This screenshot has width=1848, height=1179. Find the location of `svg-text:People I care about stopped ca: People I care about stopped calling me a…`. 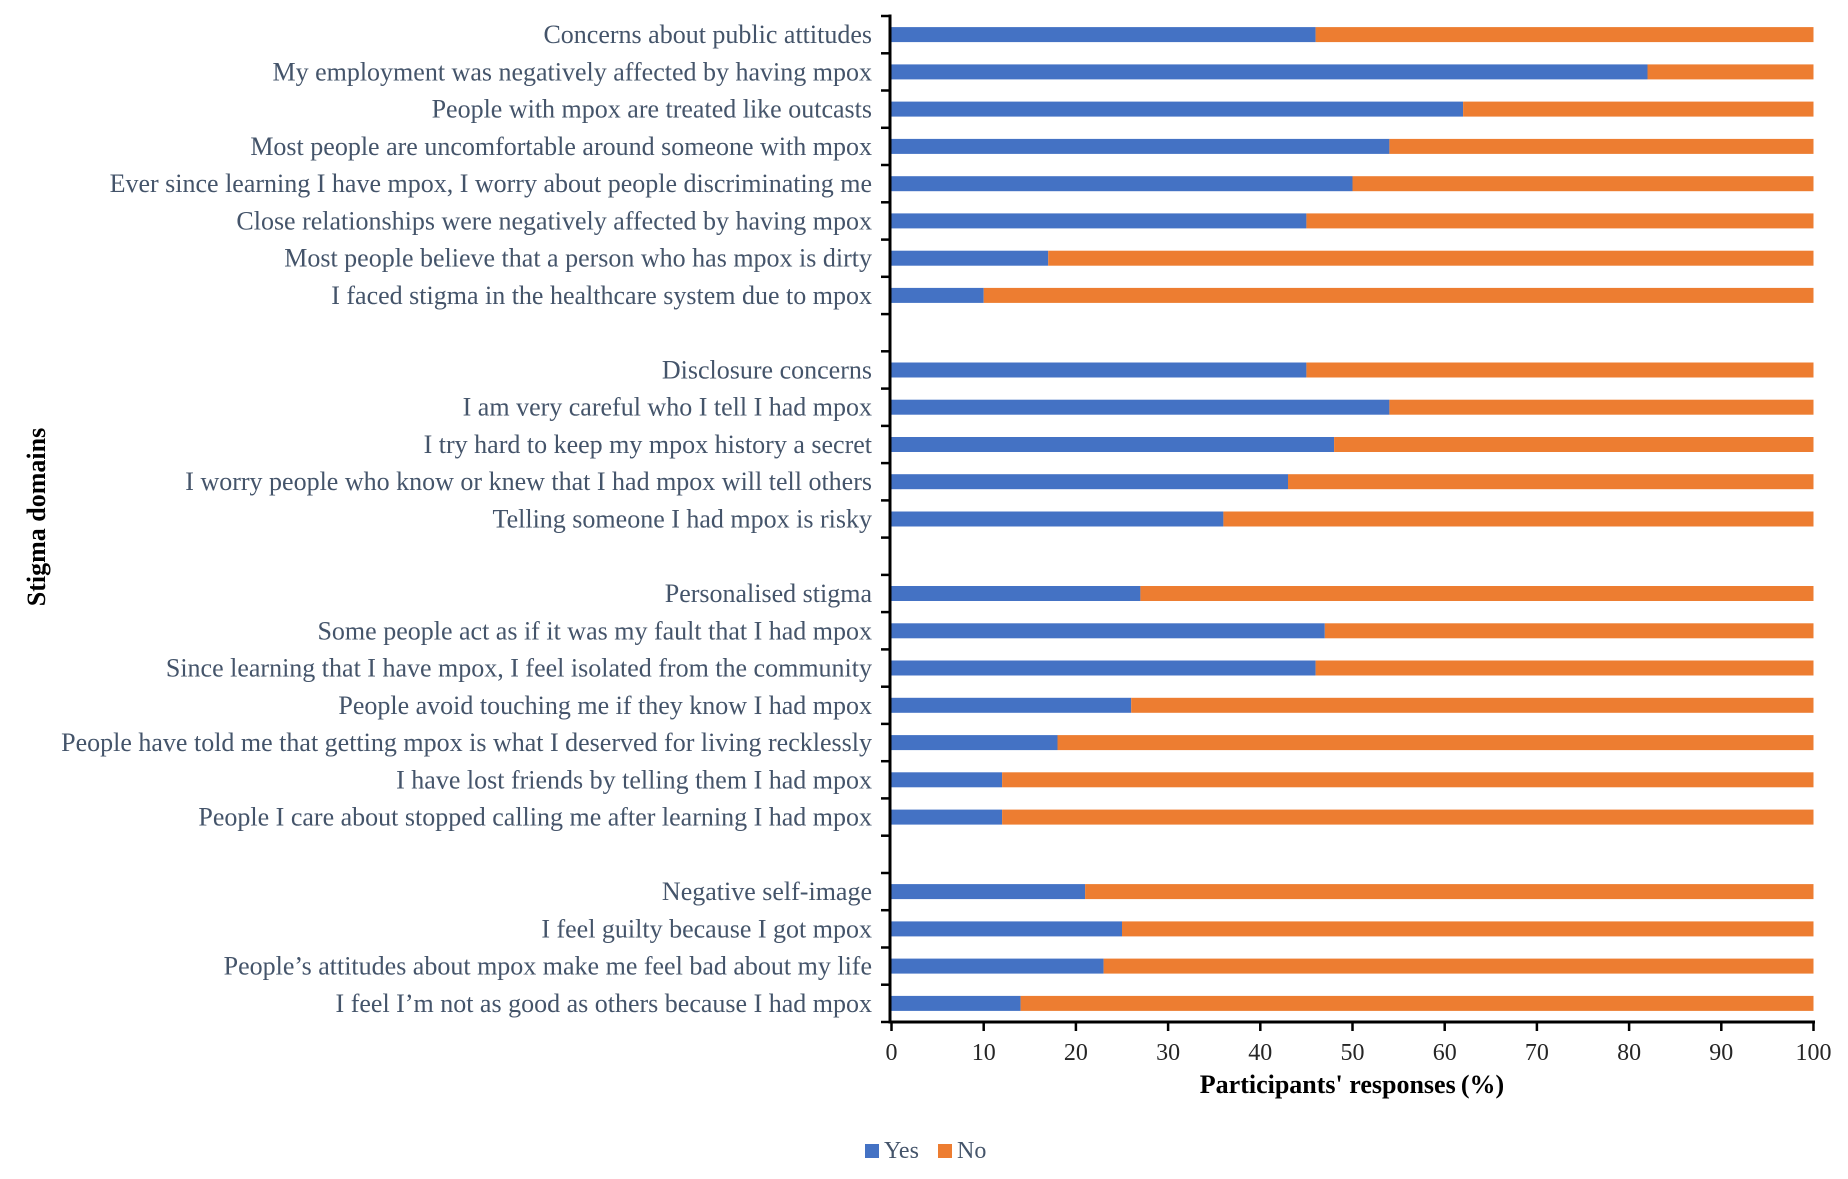

svg-text:People I care about stopped ca: People I care about stopped calling me a… is located at coordinates (535, 817).